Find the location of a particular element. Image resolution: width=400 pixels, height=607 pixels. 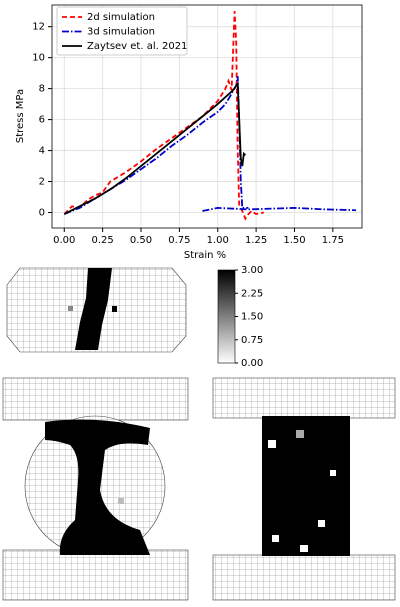

y-tick-label: 0 is located at coordinates (42, 213).